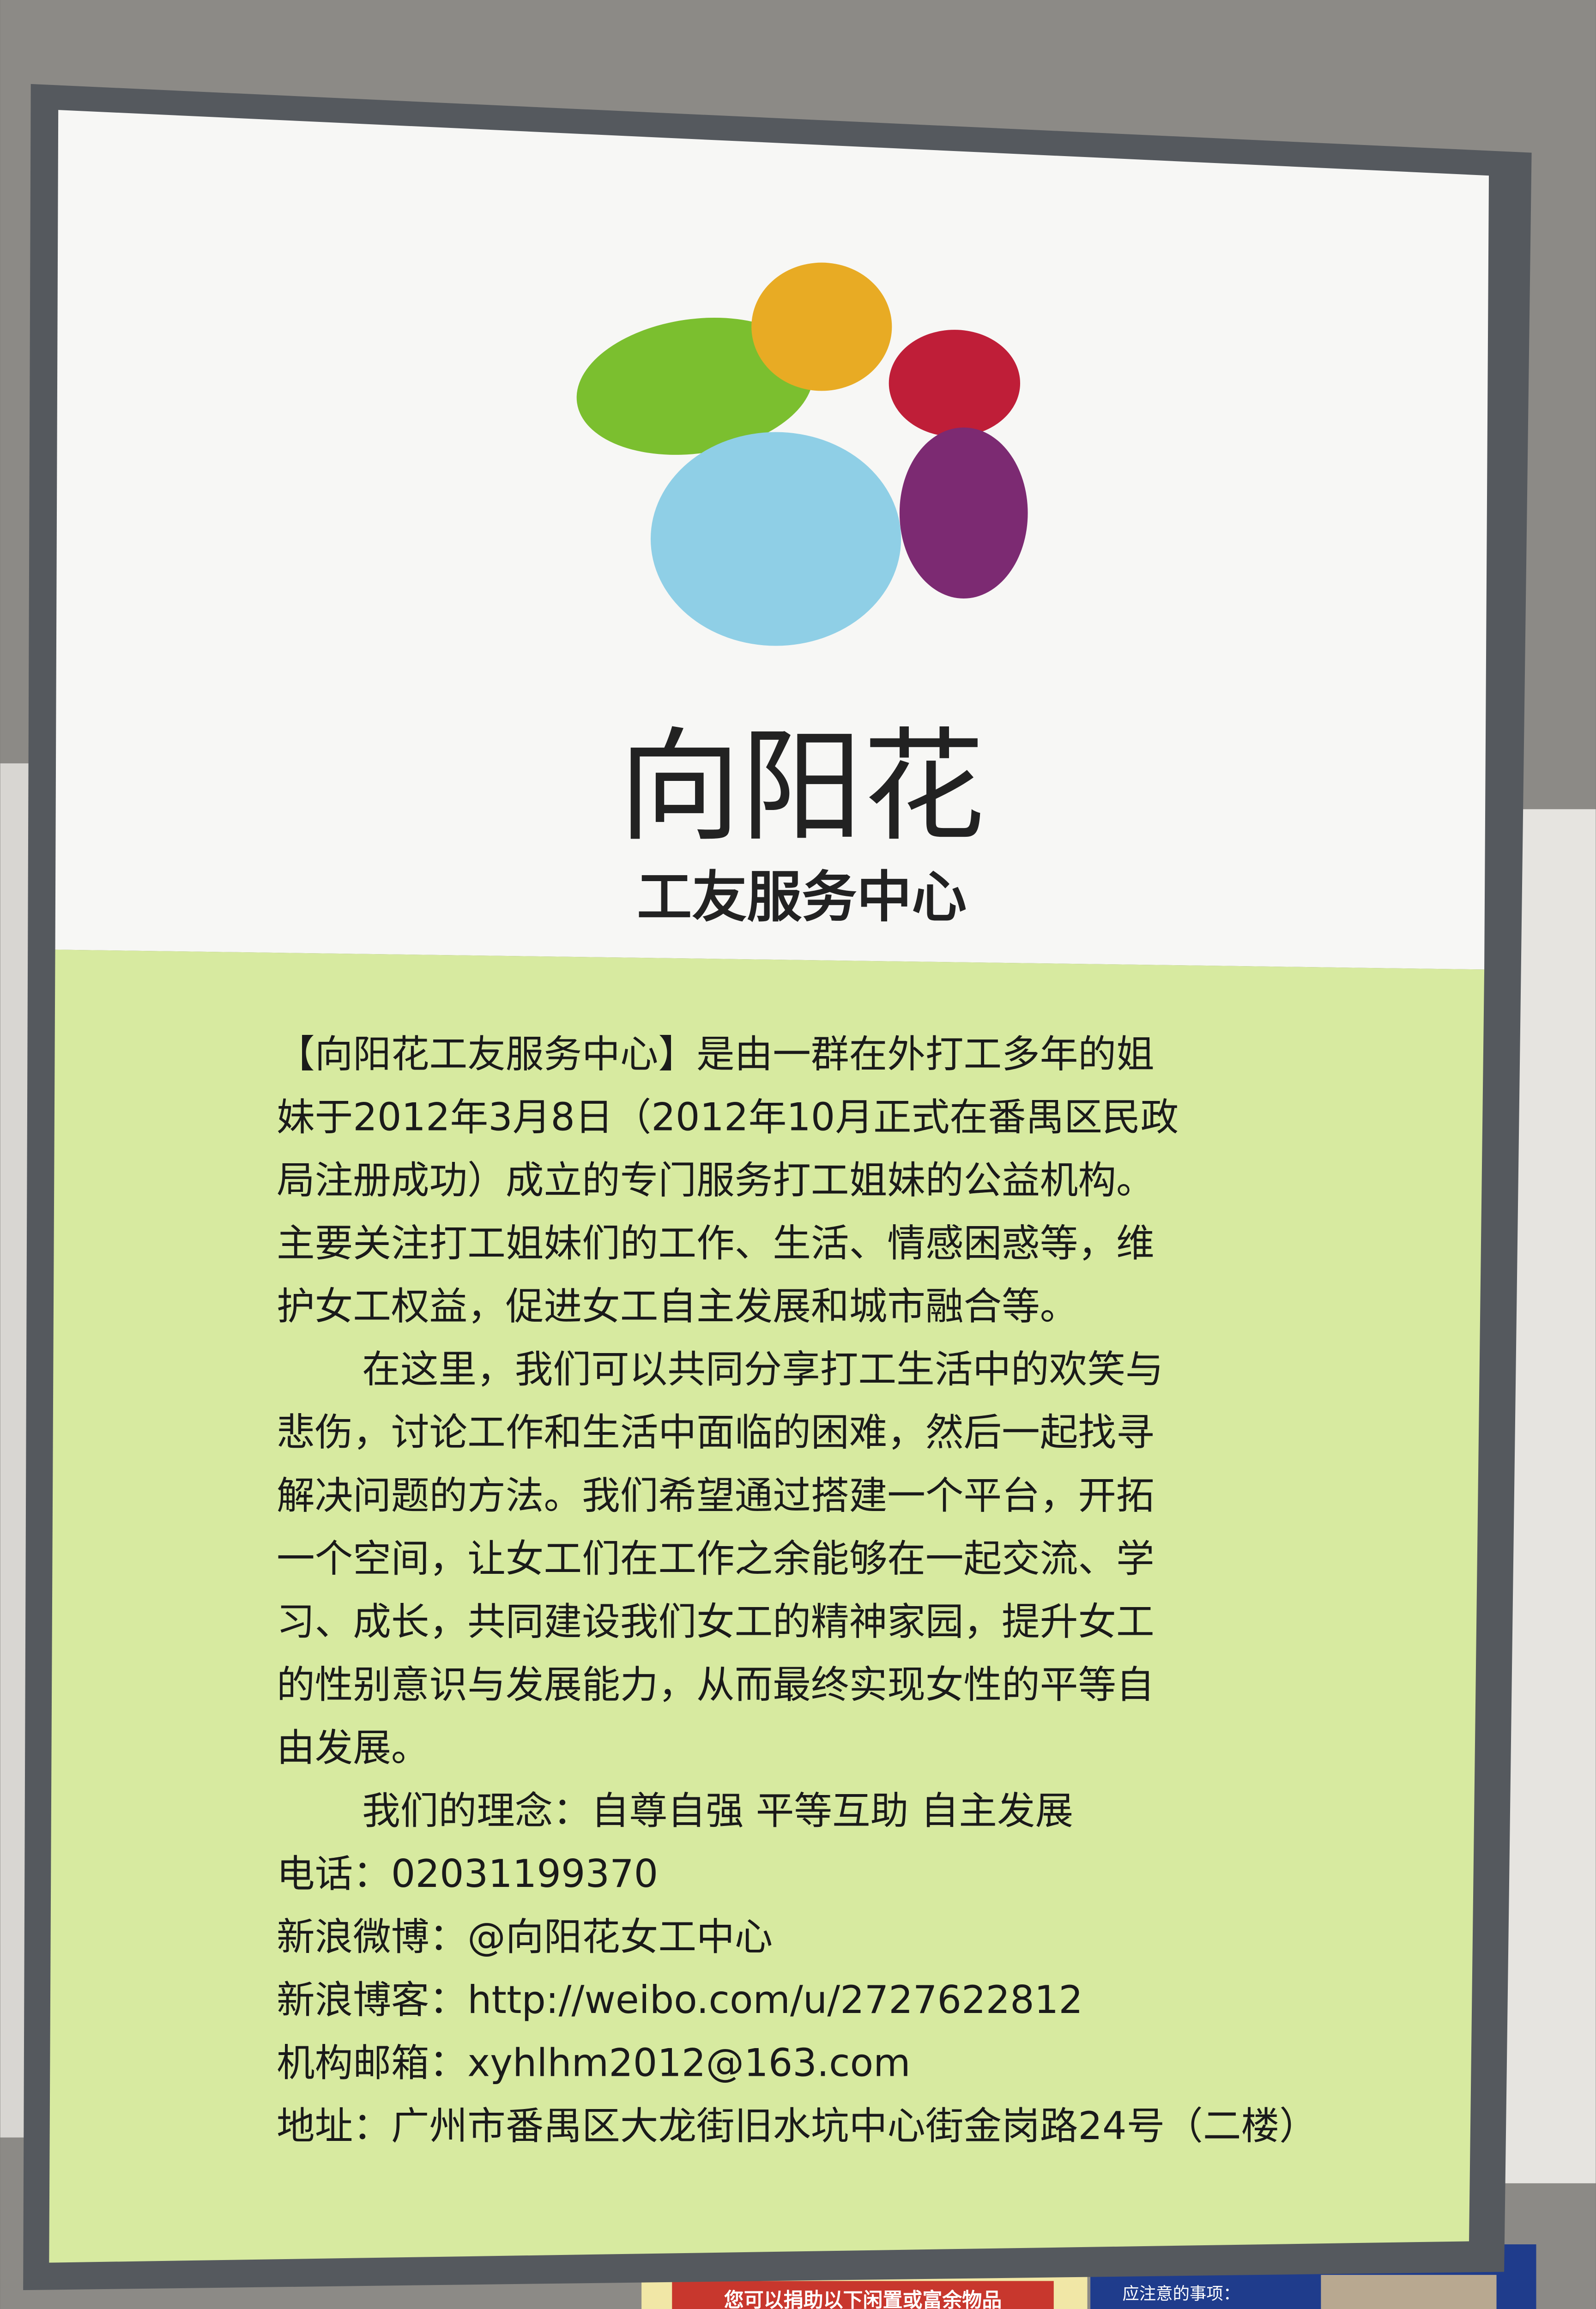 The image size is (1596, 2309). Describe the element at coordinates (594, 2063) in the screenshot. I see `body-line: 机构邮箱：xyhlhm2012@163.com` at that location.